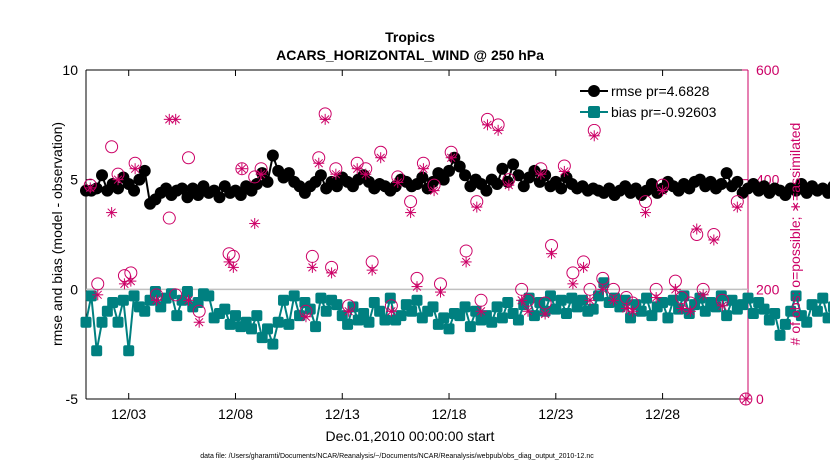 This screenshot has width=830, height=470. I want to click on x-tick-label: 12/13, so click(342, 414).